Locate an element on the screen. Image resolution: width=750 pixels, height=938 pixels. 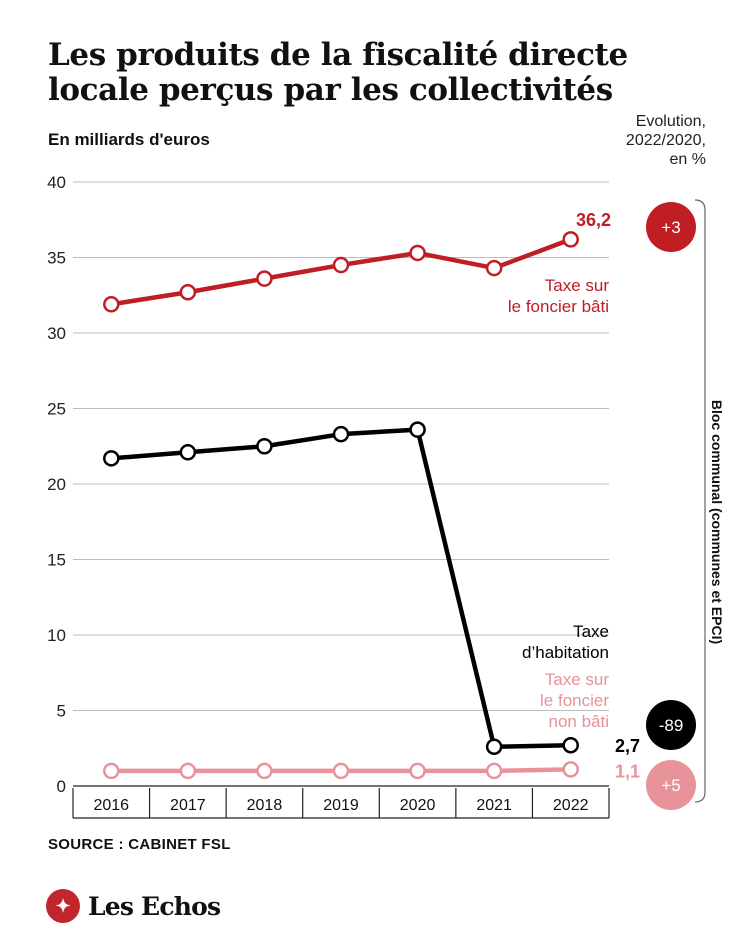
y-tick-label: 15 is located at coordinates (56, 560).